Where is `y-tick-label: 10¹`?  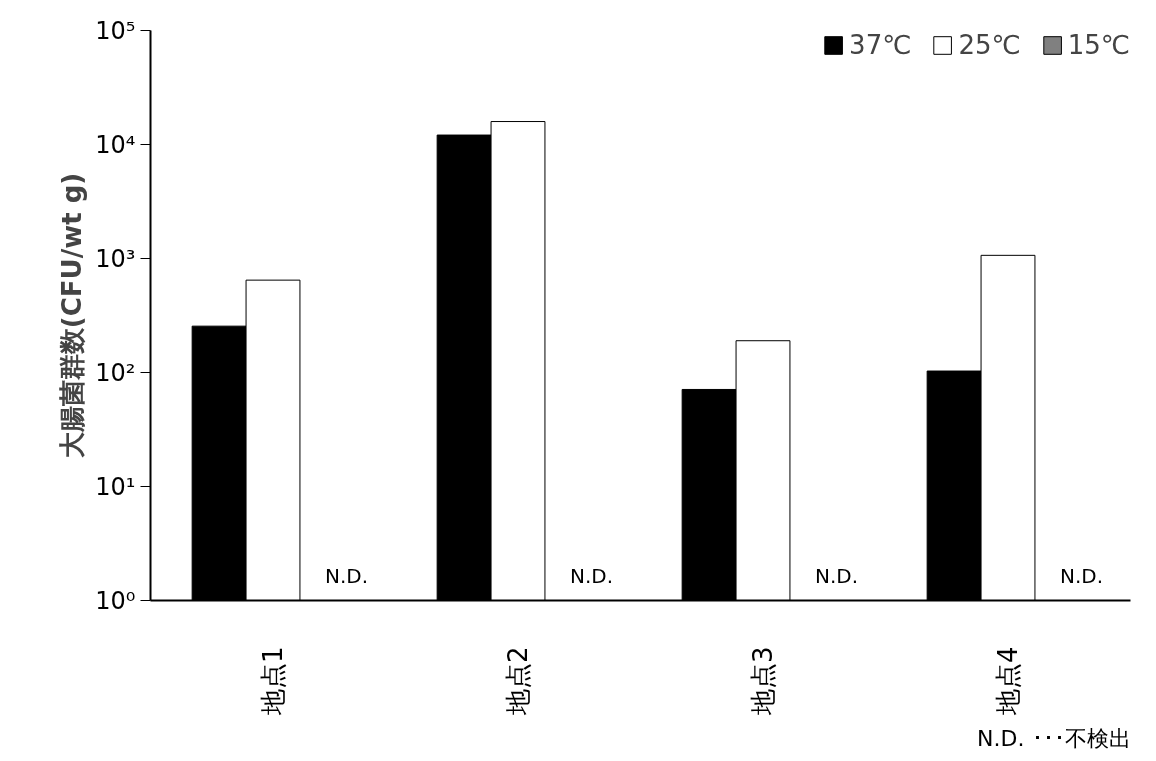 y-tick-label: 10¹ is located at coordinates (115, 486).